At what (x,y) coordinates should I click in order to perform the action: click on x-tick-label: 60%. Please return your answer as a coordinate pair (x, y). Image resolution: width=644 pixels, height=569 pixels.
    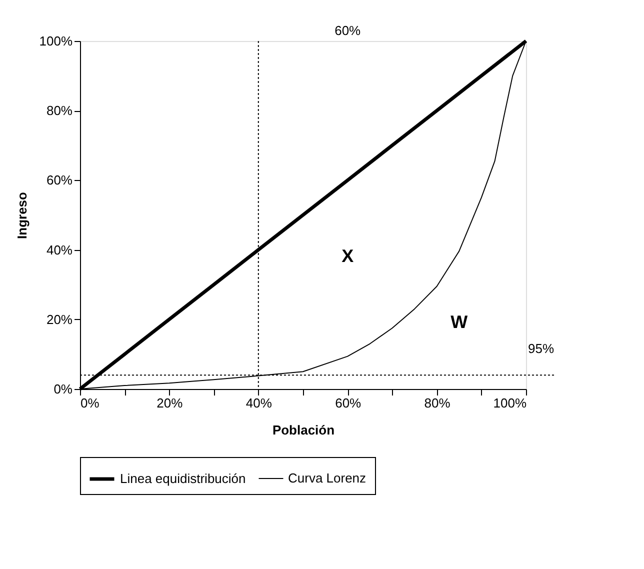
    Looking at the image, I should click on (348, 403).